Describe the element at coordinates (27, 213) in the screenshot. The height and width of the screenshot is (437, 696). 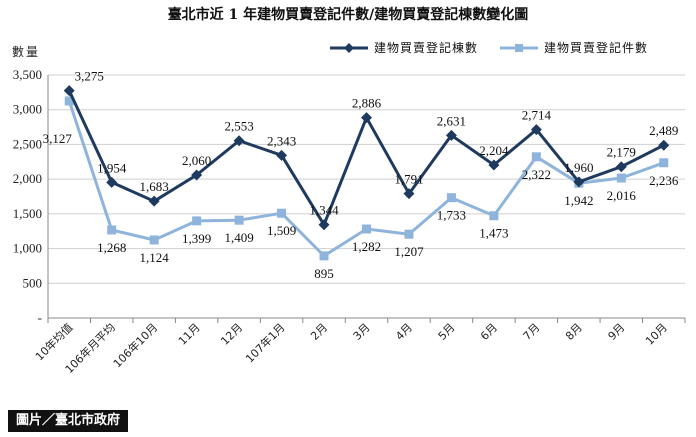
I see `y-tick-label: 1,500` at that location.